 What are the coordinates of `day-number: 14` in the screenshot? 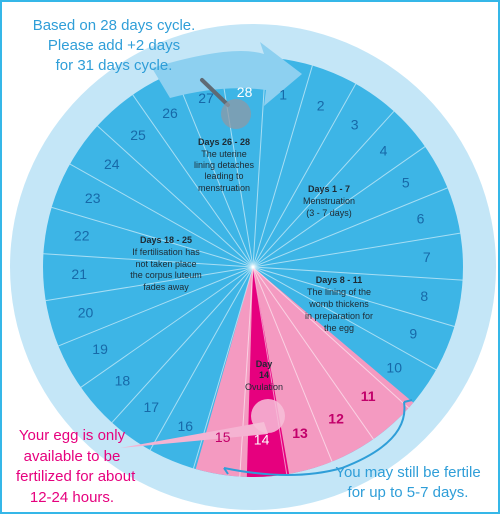 It's located at (262, 440).